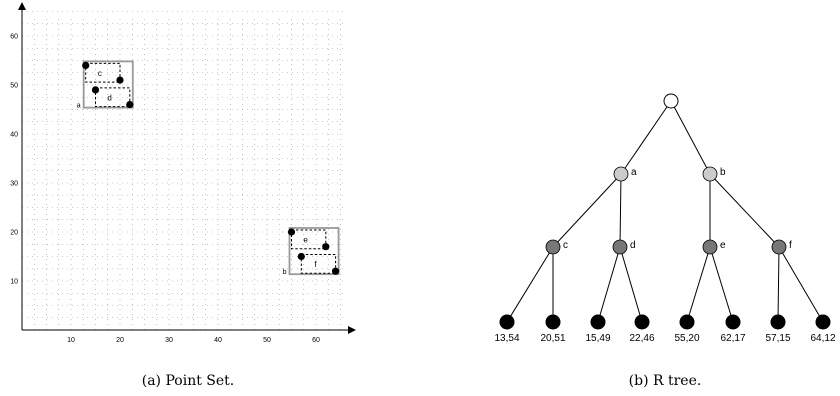 This screenshot has width=840, height=396. I want to click on y-tick-label: 30, so click(14, 184).